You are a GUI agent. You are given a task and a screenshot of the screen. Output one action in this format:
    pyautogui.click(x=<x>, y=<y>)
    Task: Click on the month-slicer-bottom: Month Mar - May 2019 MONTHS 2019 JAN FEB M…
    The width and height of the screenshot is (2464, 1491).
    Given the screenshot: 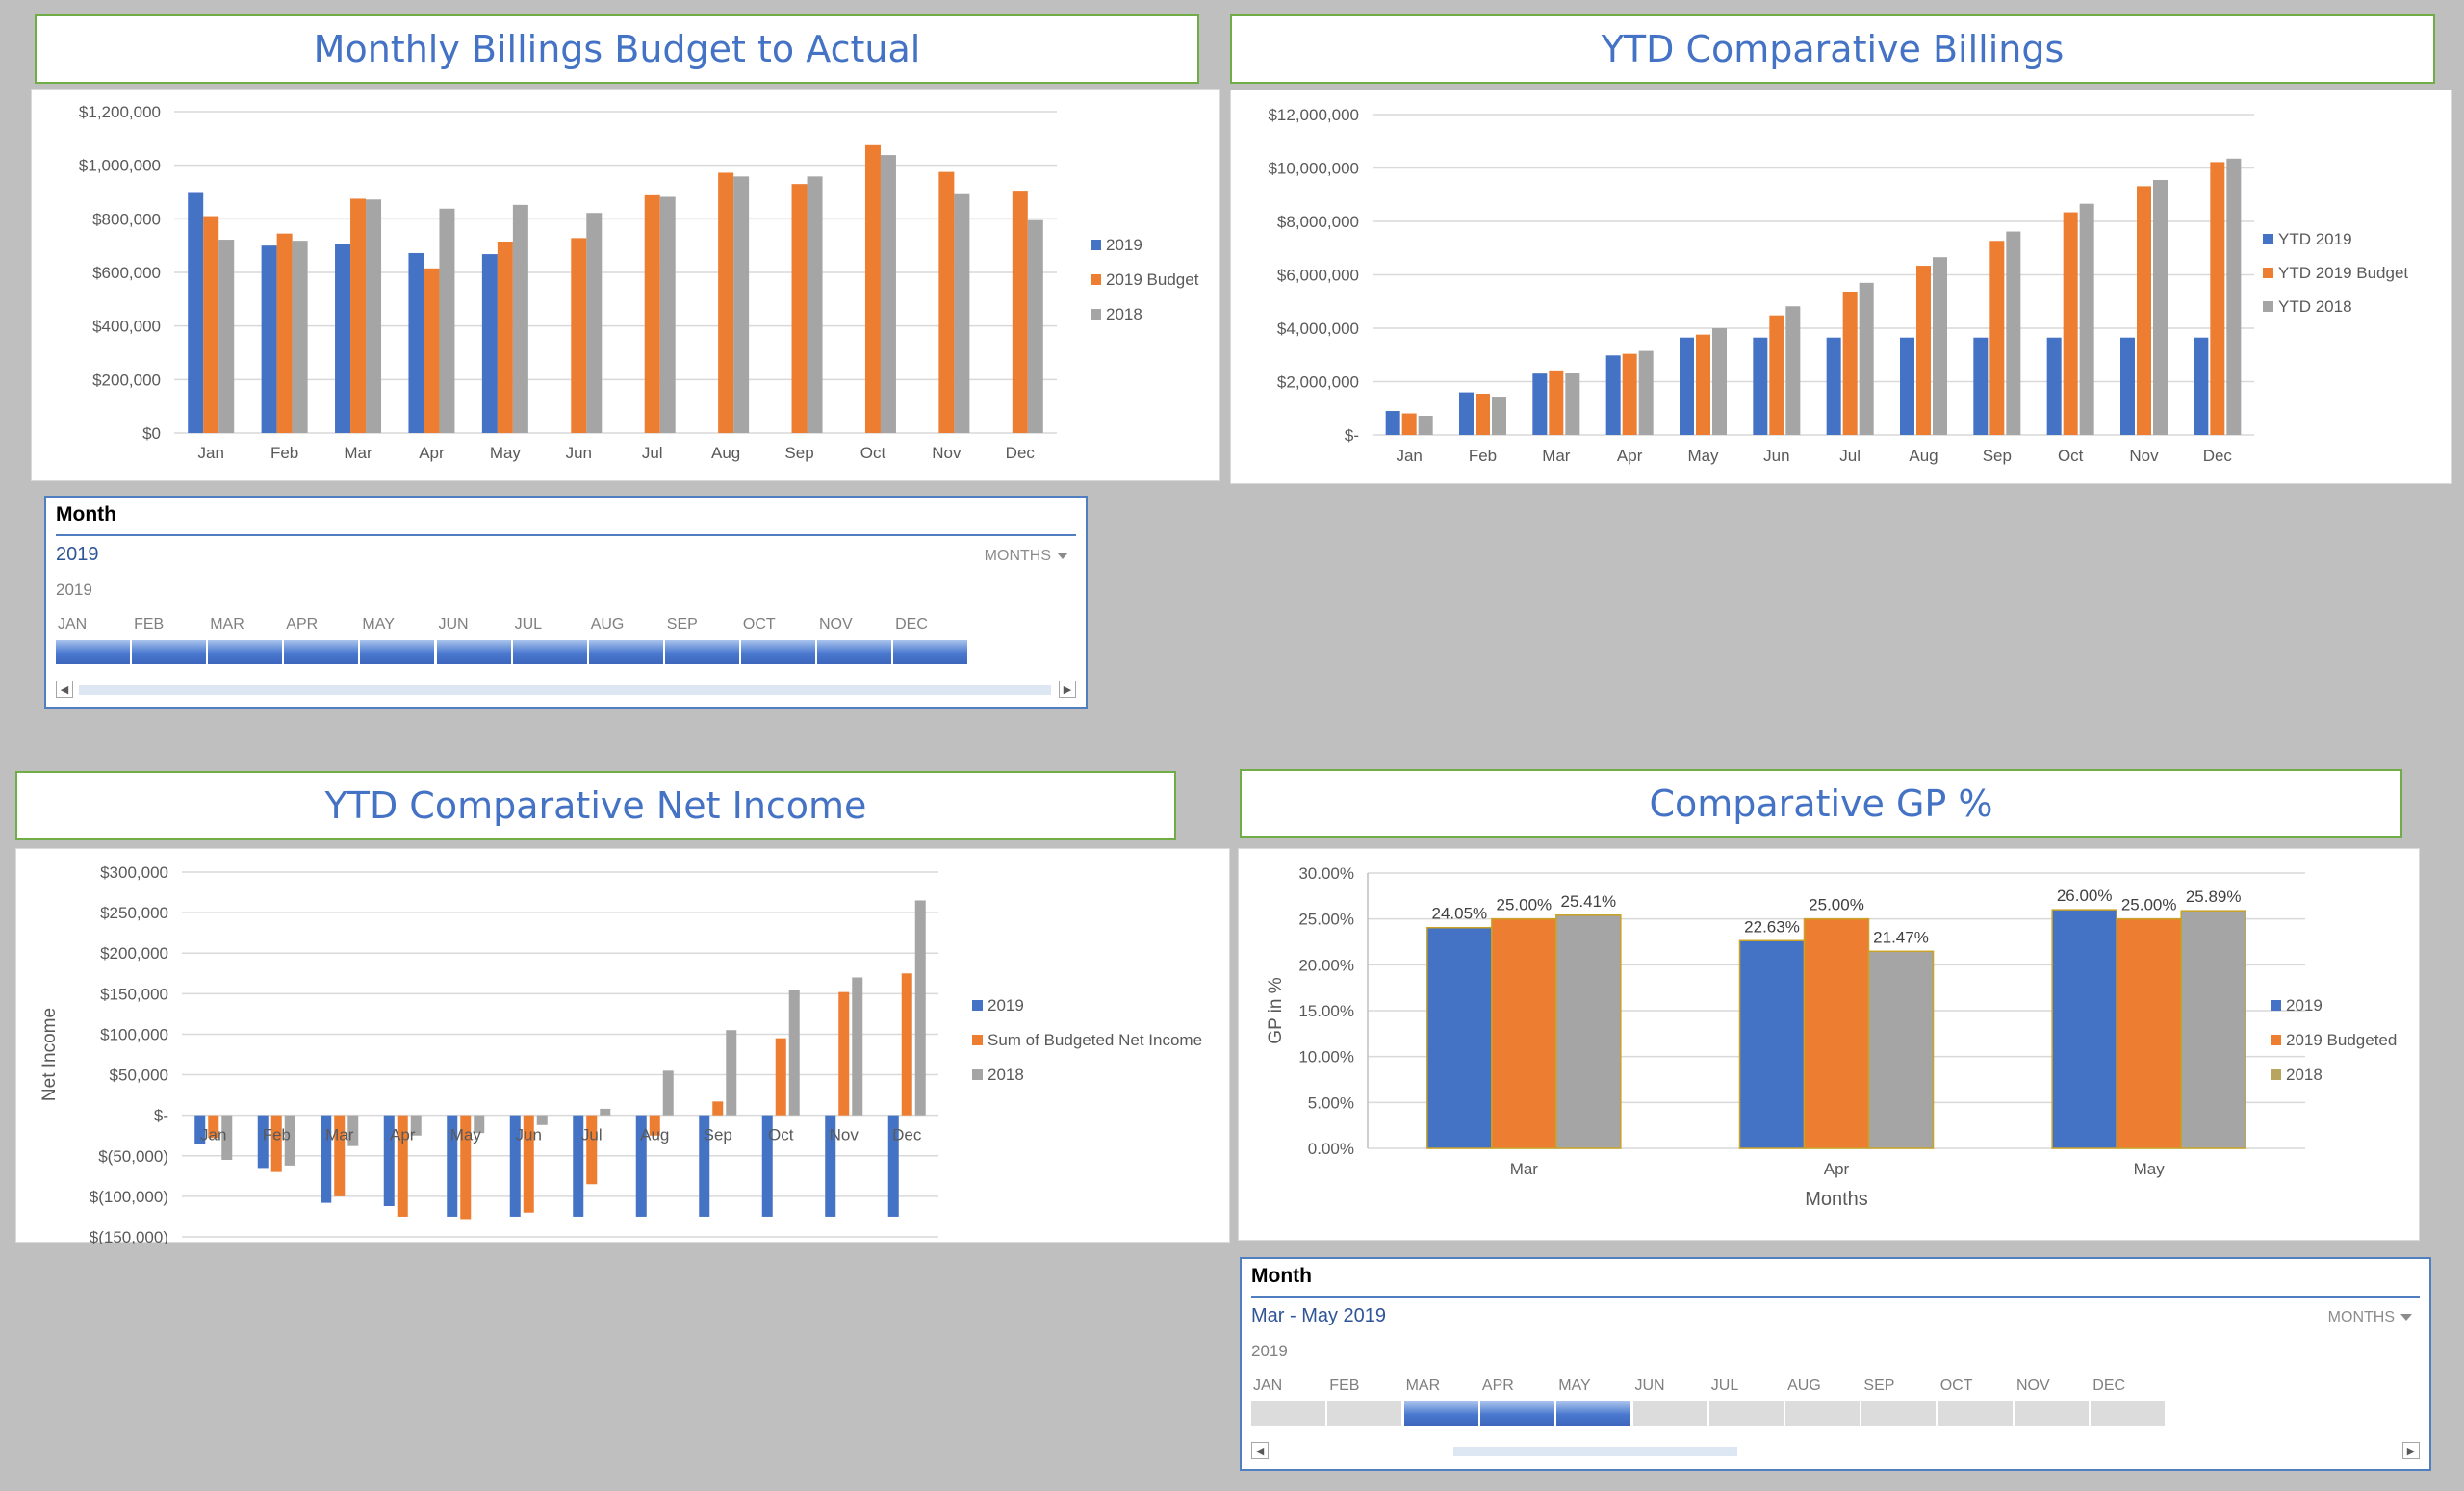 What is the action you would take?
    pyautogui.click(x=1835, y=1364)
    